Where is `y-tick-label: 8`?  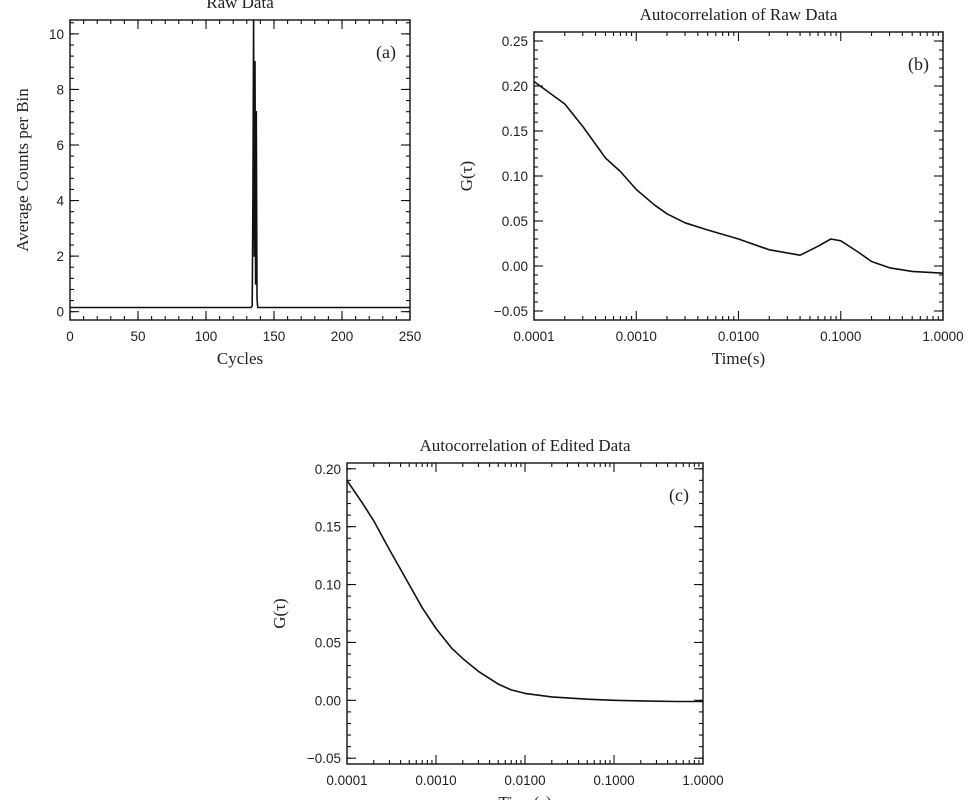 y-tick-label: 8 is located at coordinates (60, 89).